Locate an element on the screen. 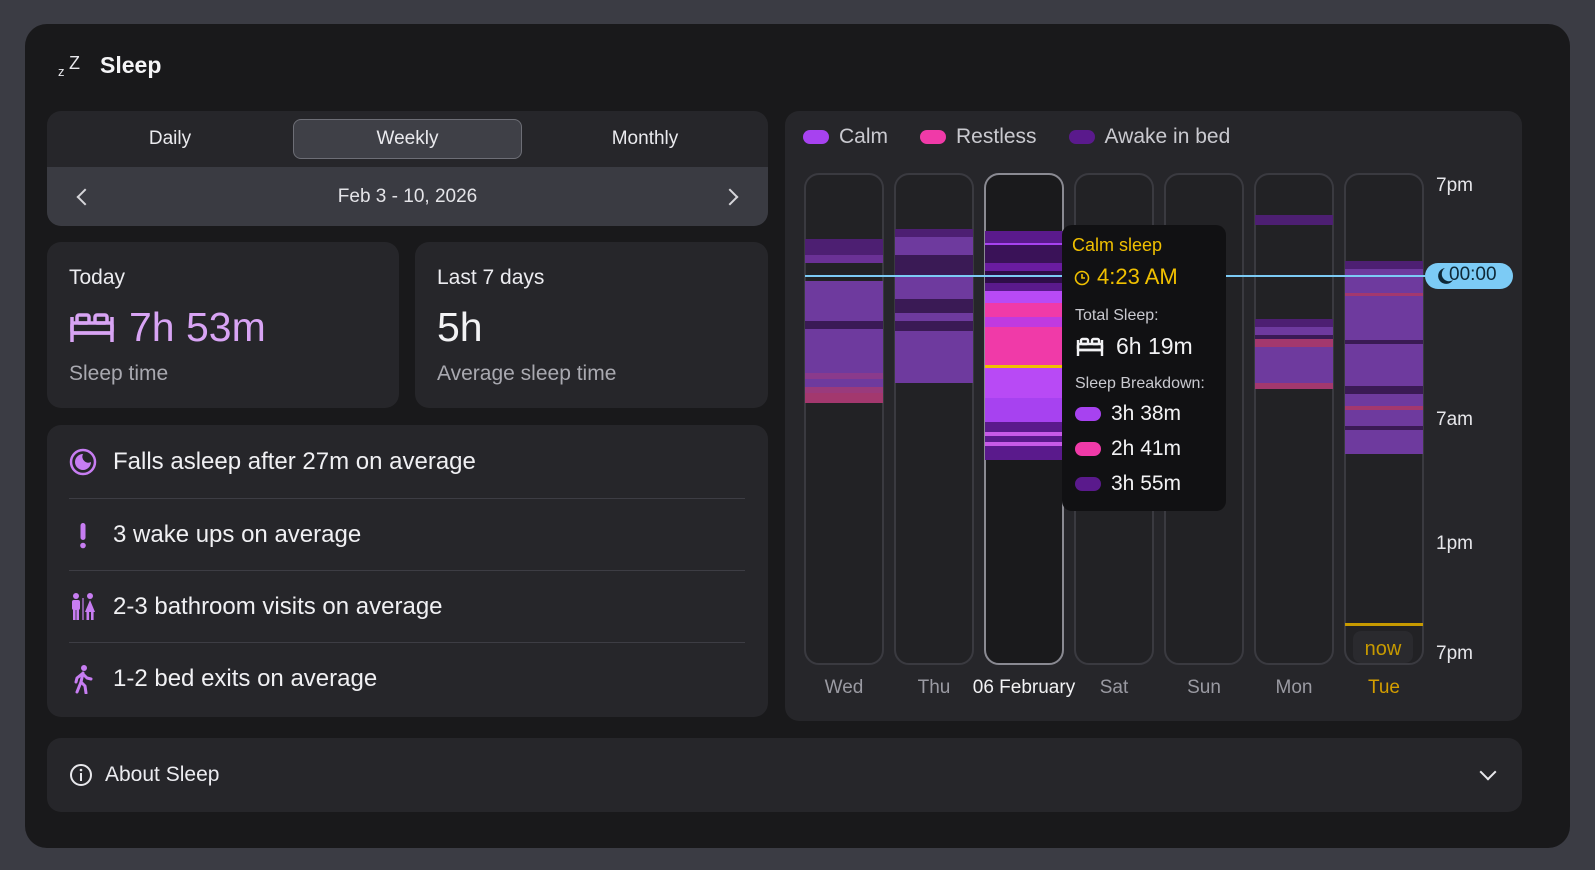 Image resolution: width=1595 pixels, height=870 pixels. day-column-tue is located at coordinates (1384, 419).